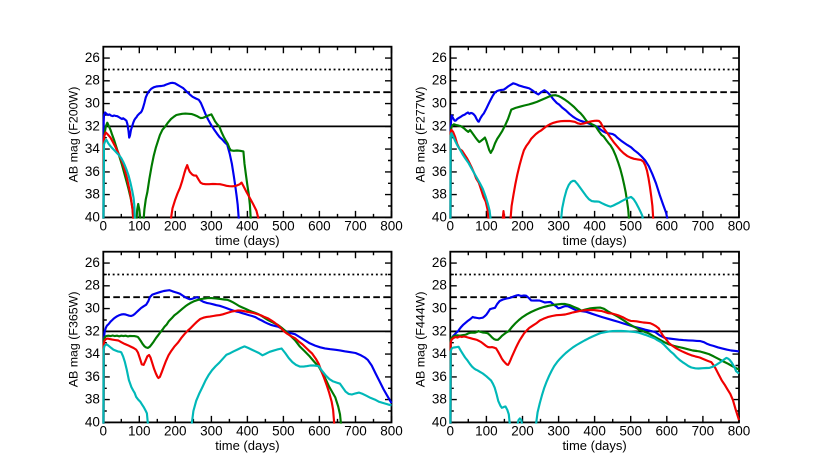  What do you see at coordinates (421, 340) in the screenshot?
I see `svg-text: AB mag (F444W)` at bounding box center [421, 340].